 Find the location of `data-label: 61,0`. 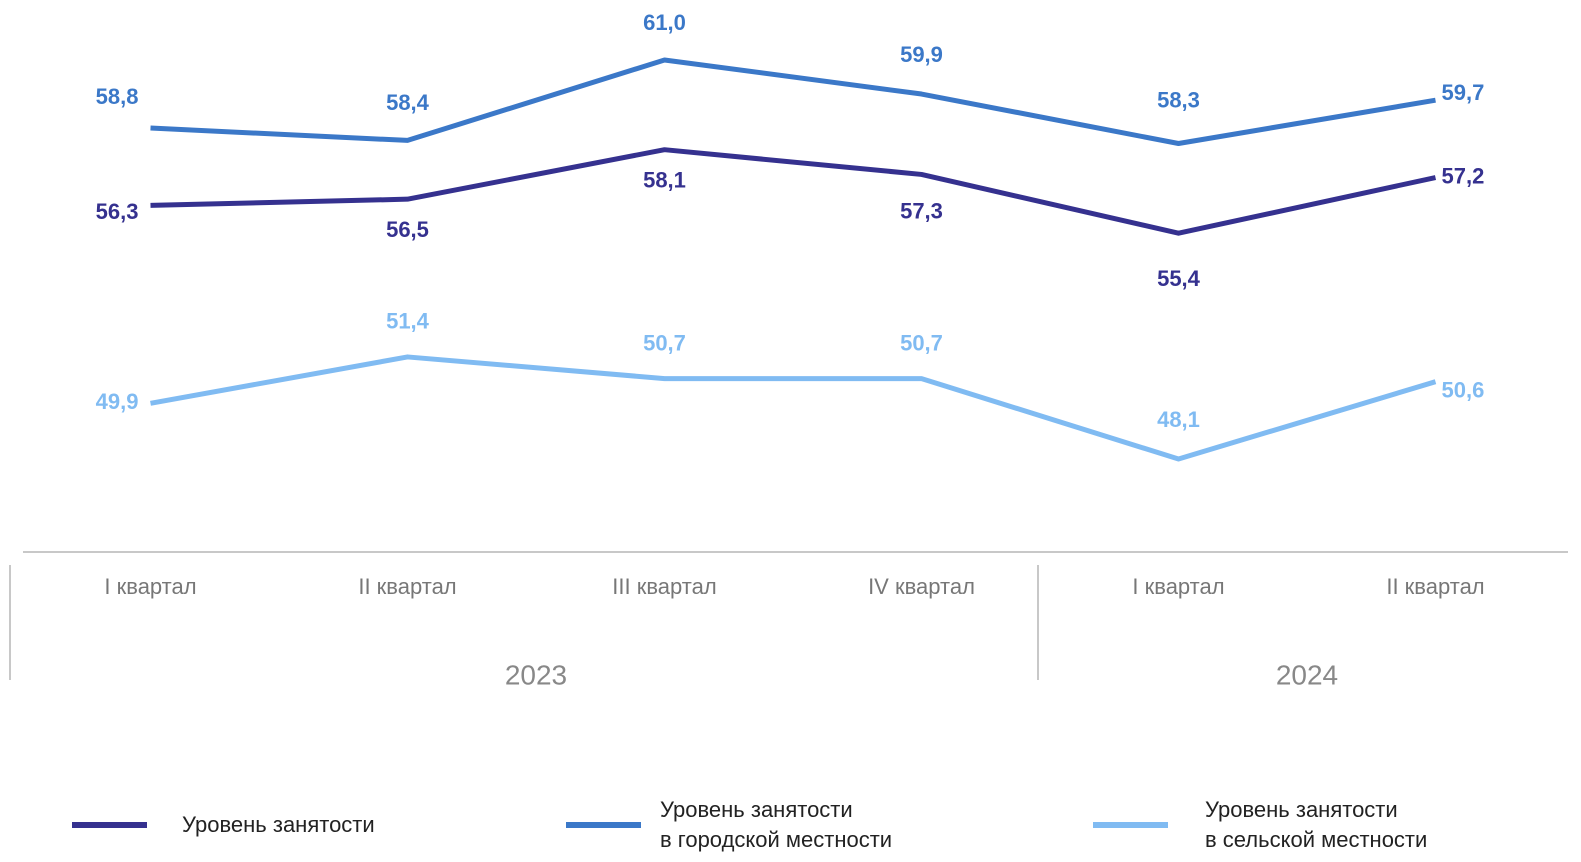

data-label: 61,0 is located at coordinates (664, 22).